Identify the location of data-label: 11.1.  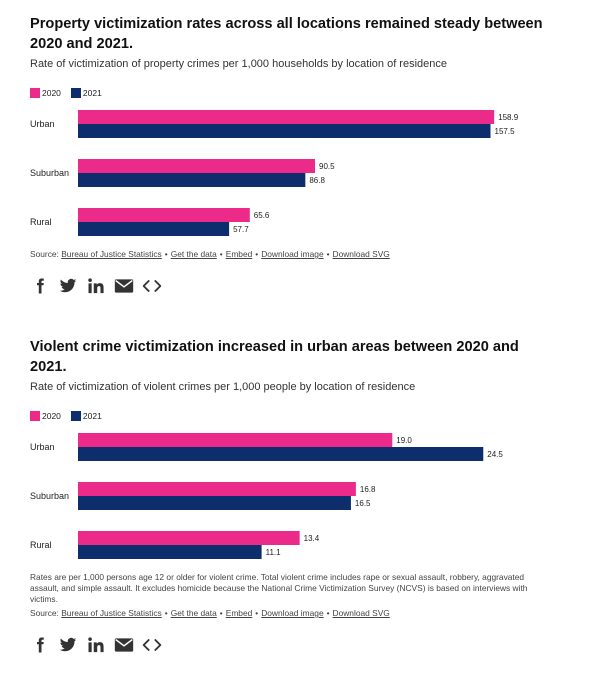
(274, 552).